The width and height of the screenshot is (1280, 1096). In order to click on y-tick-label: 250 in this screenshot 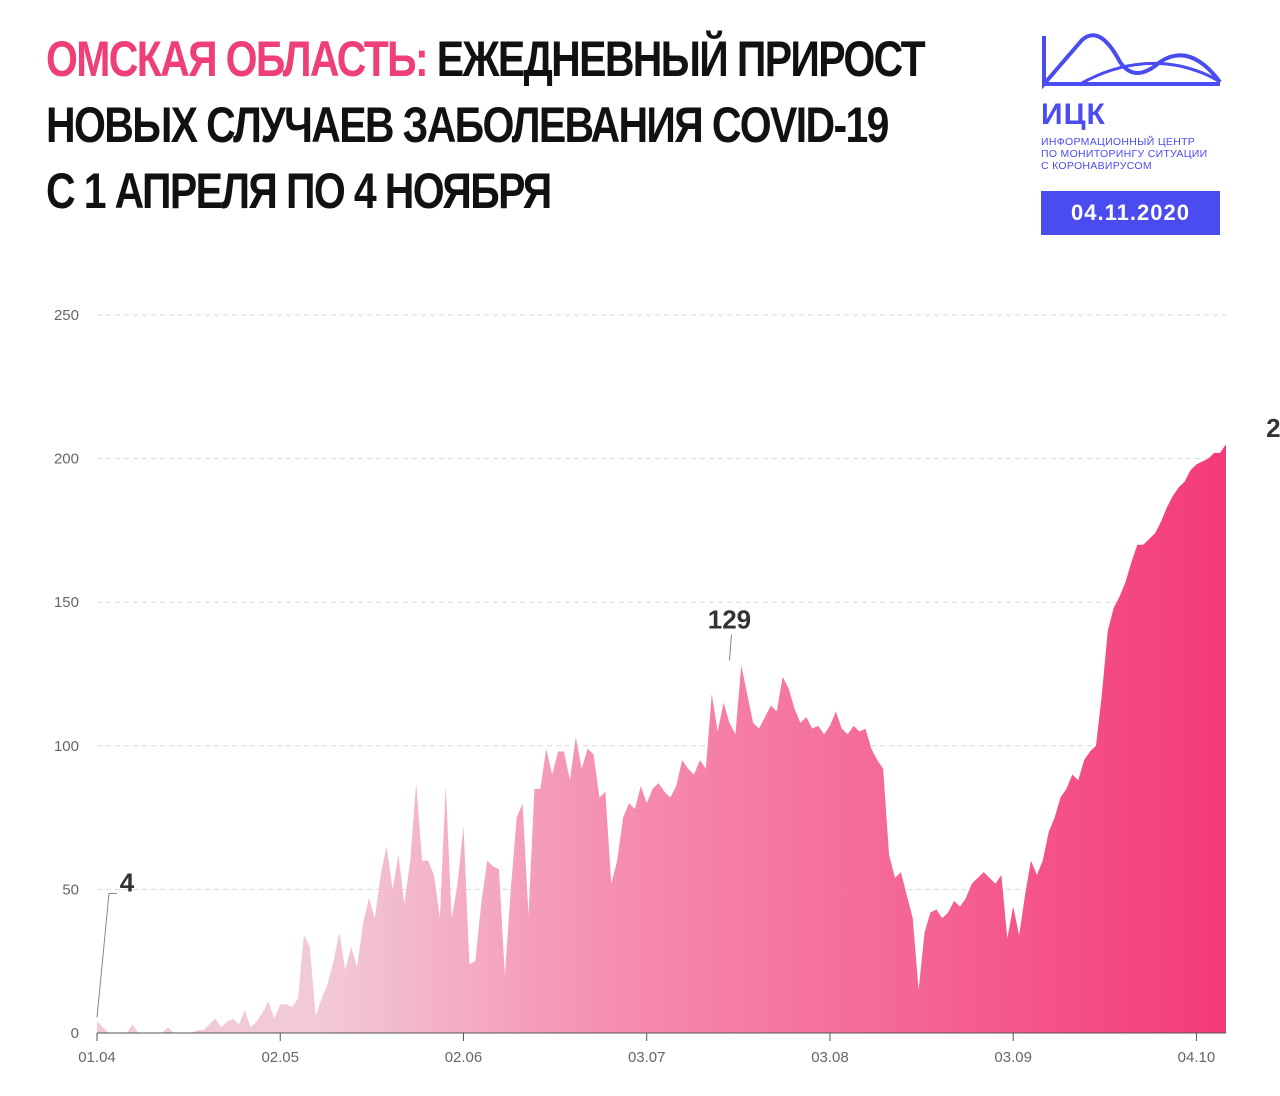, I will do `click(66, 315)`.